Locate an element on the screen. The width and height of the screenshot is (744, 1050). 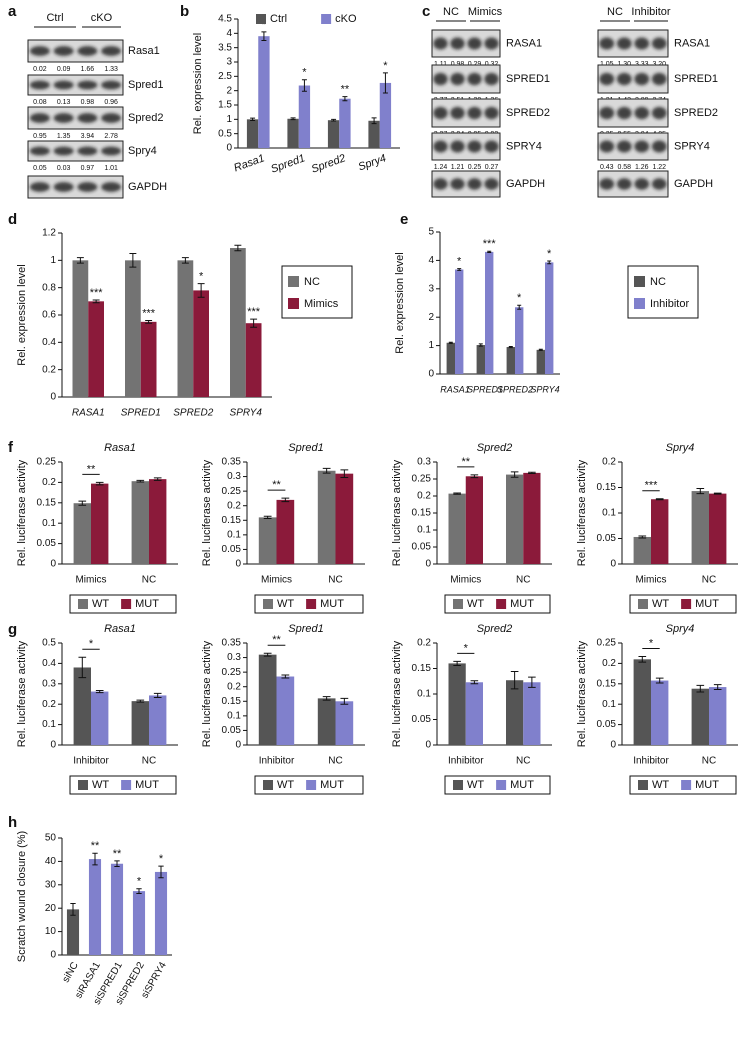
blot-quant: 1.30 is located at coordinates (624, 64).